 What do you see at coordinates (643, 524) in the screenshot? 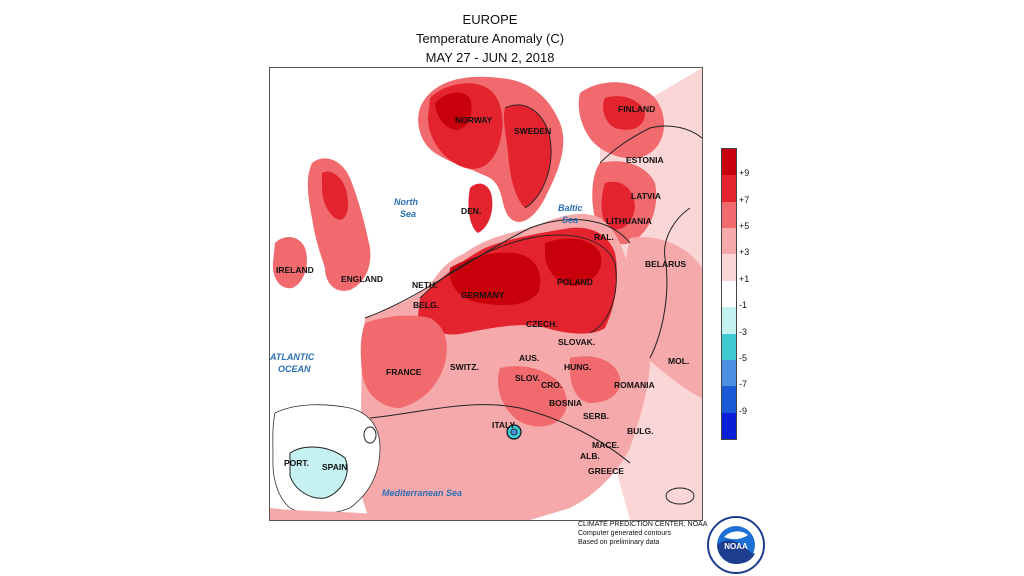
I see `credit-line-1: CLIMATE PREDICTION CENTER, NOAA` at bounding box center [643, 524].